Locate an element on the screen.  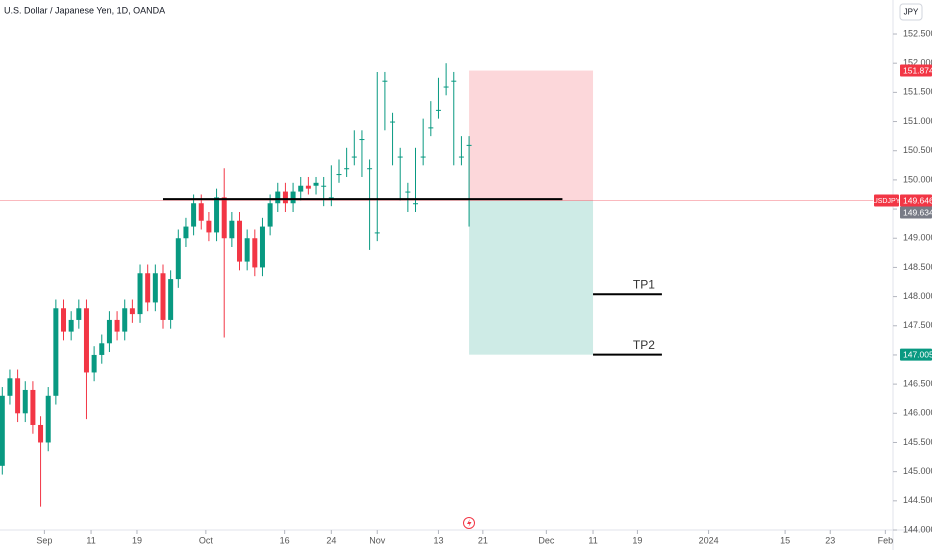
symbol-badge-label: USDJPY is located at coordinates (887, 201).